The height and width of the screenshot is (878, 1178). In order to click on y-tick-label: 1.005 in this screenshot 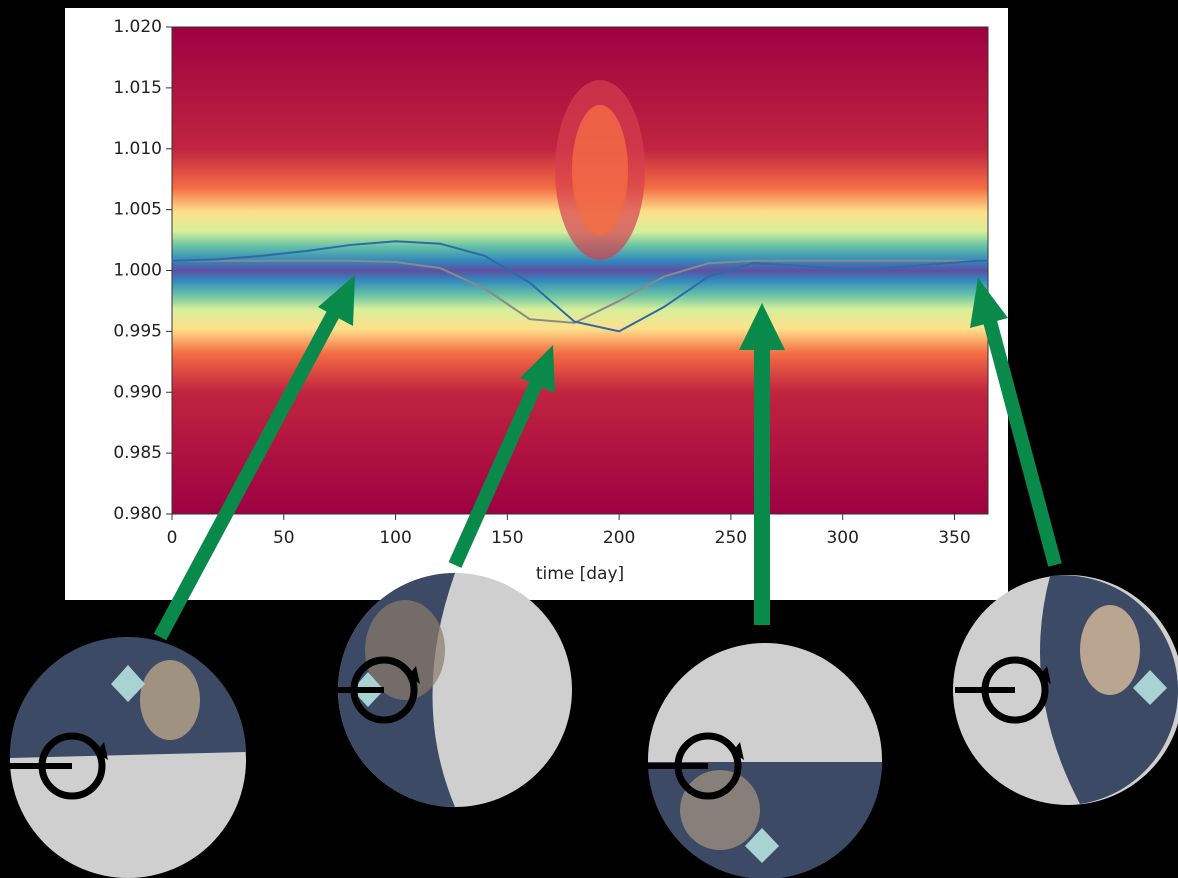, I will do `click(137, 210)`.